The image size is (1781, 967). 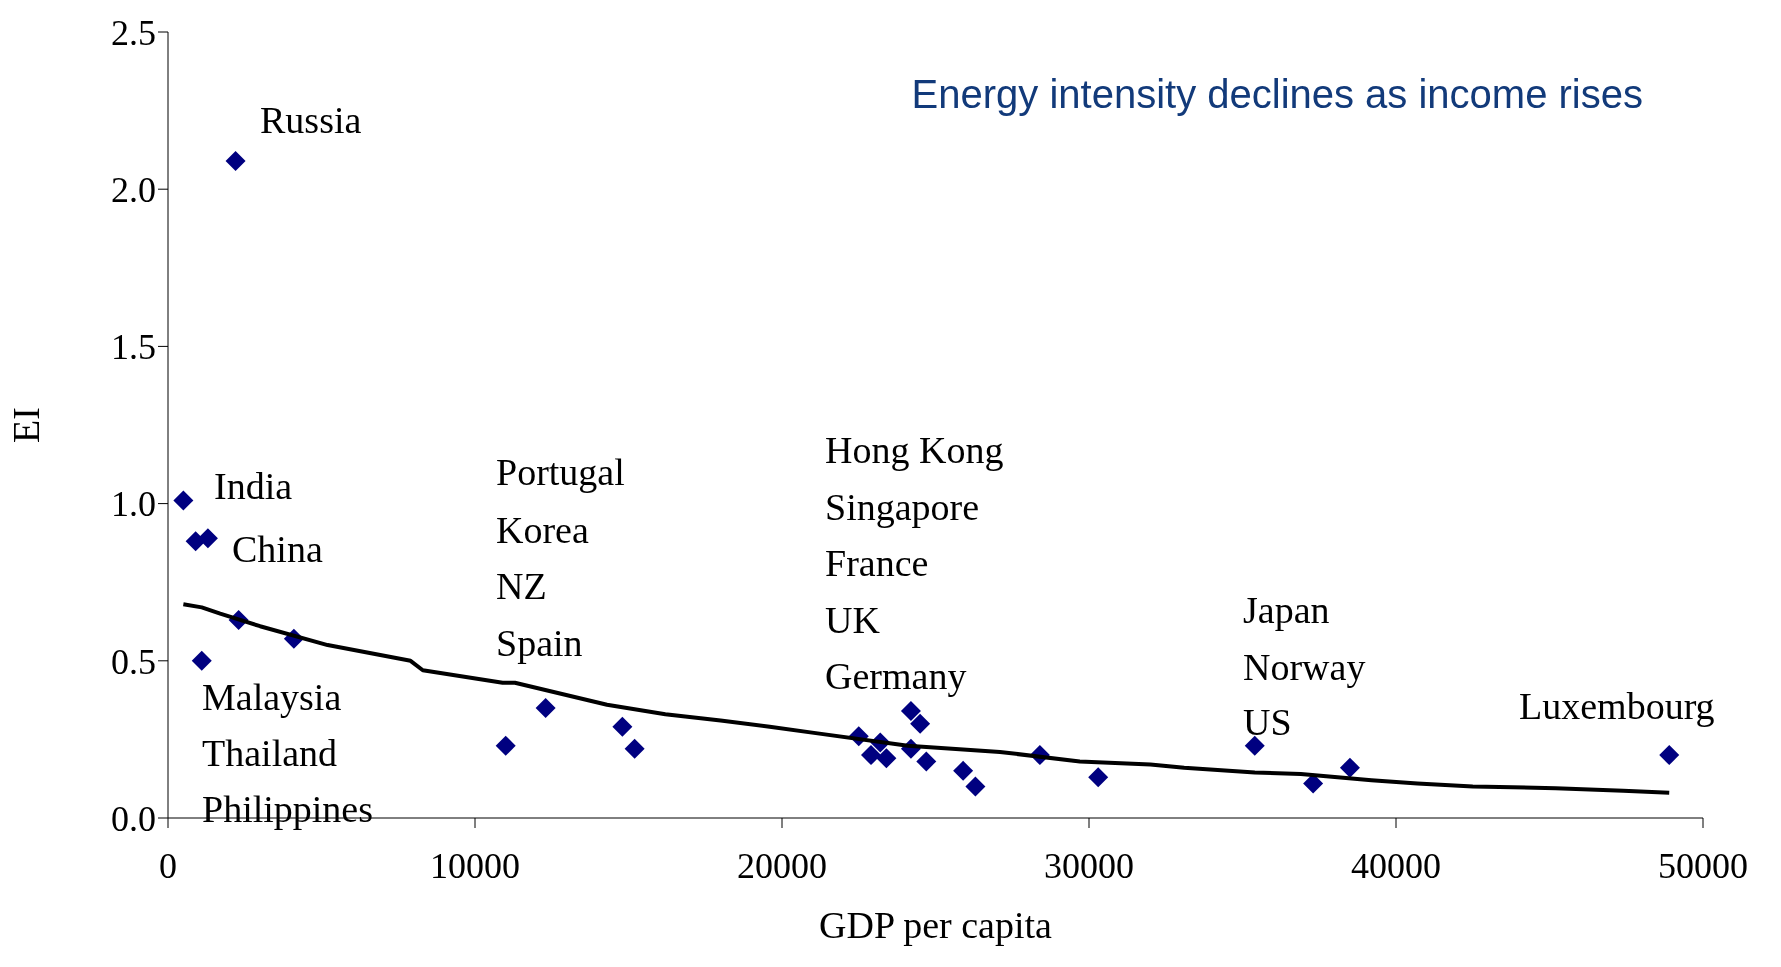 What do you see at coordinates (272, 697) in the screenshot?
I see `annotation: Malaysia` at bounding box center [272, 697].